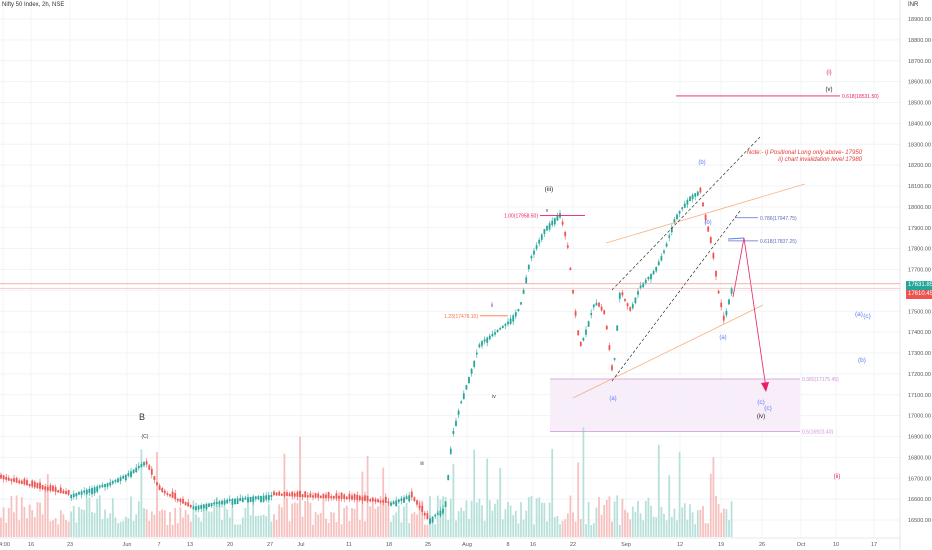 The image size is (932, 550). What do you see at coordinates (428, 545) in the screenshot?
I see `x-tick-label: 25` at bounding box center [428, 545].